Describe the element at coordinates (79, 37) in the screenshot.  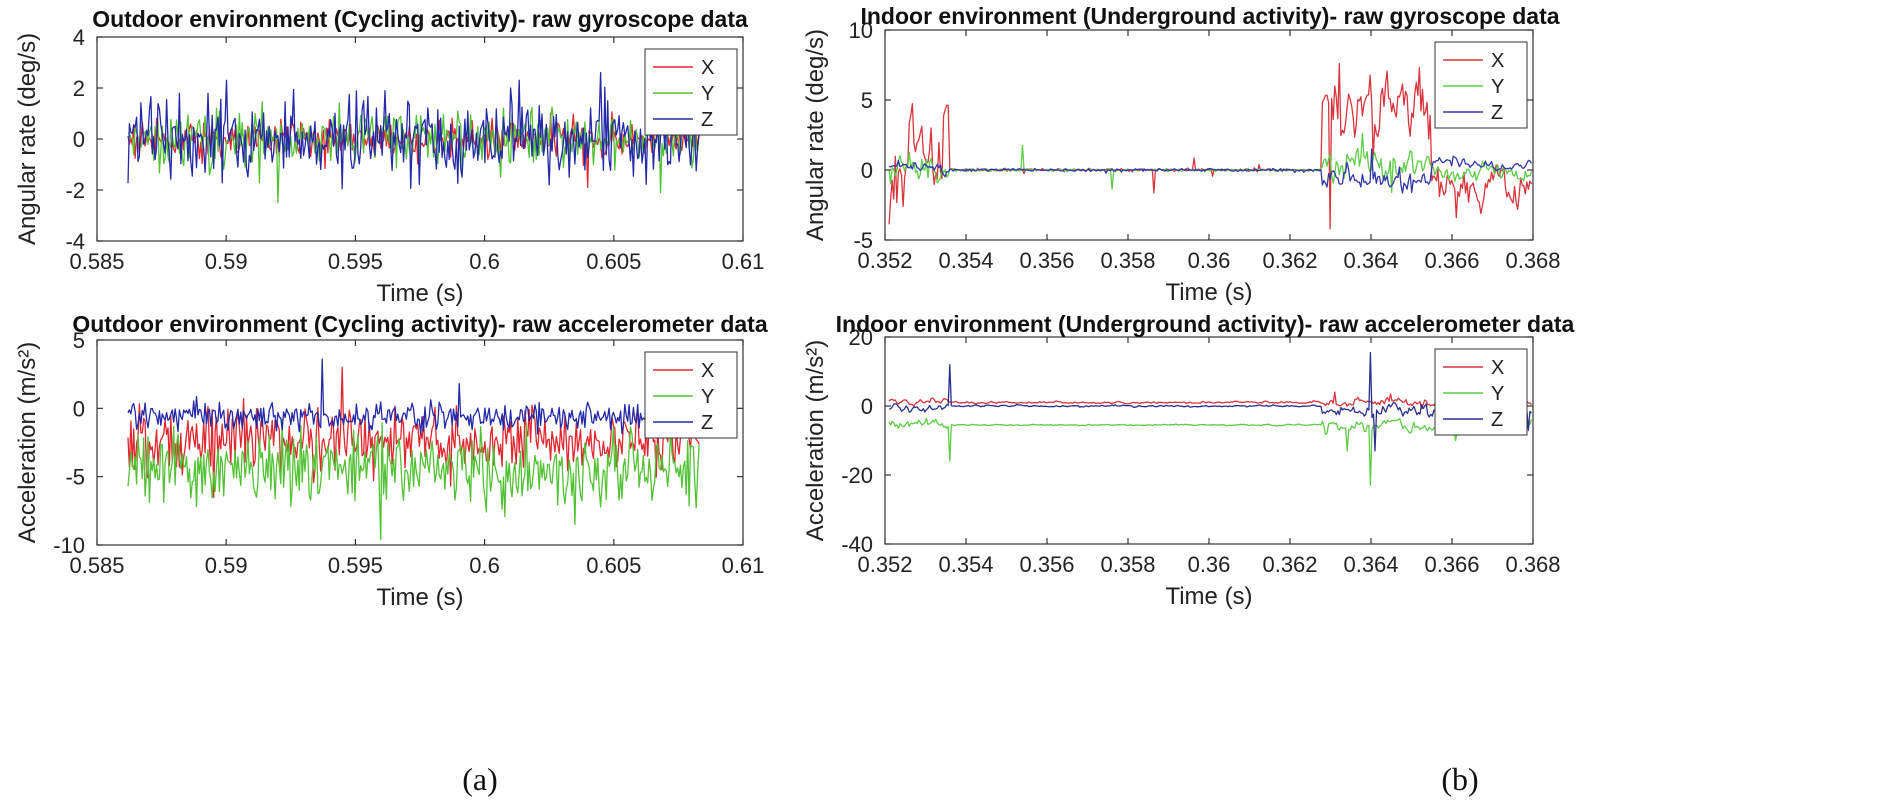
I see `y-tick-label: 4` at that location.